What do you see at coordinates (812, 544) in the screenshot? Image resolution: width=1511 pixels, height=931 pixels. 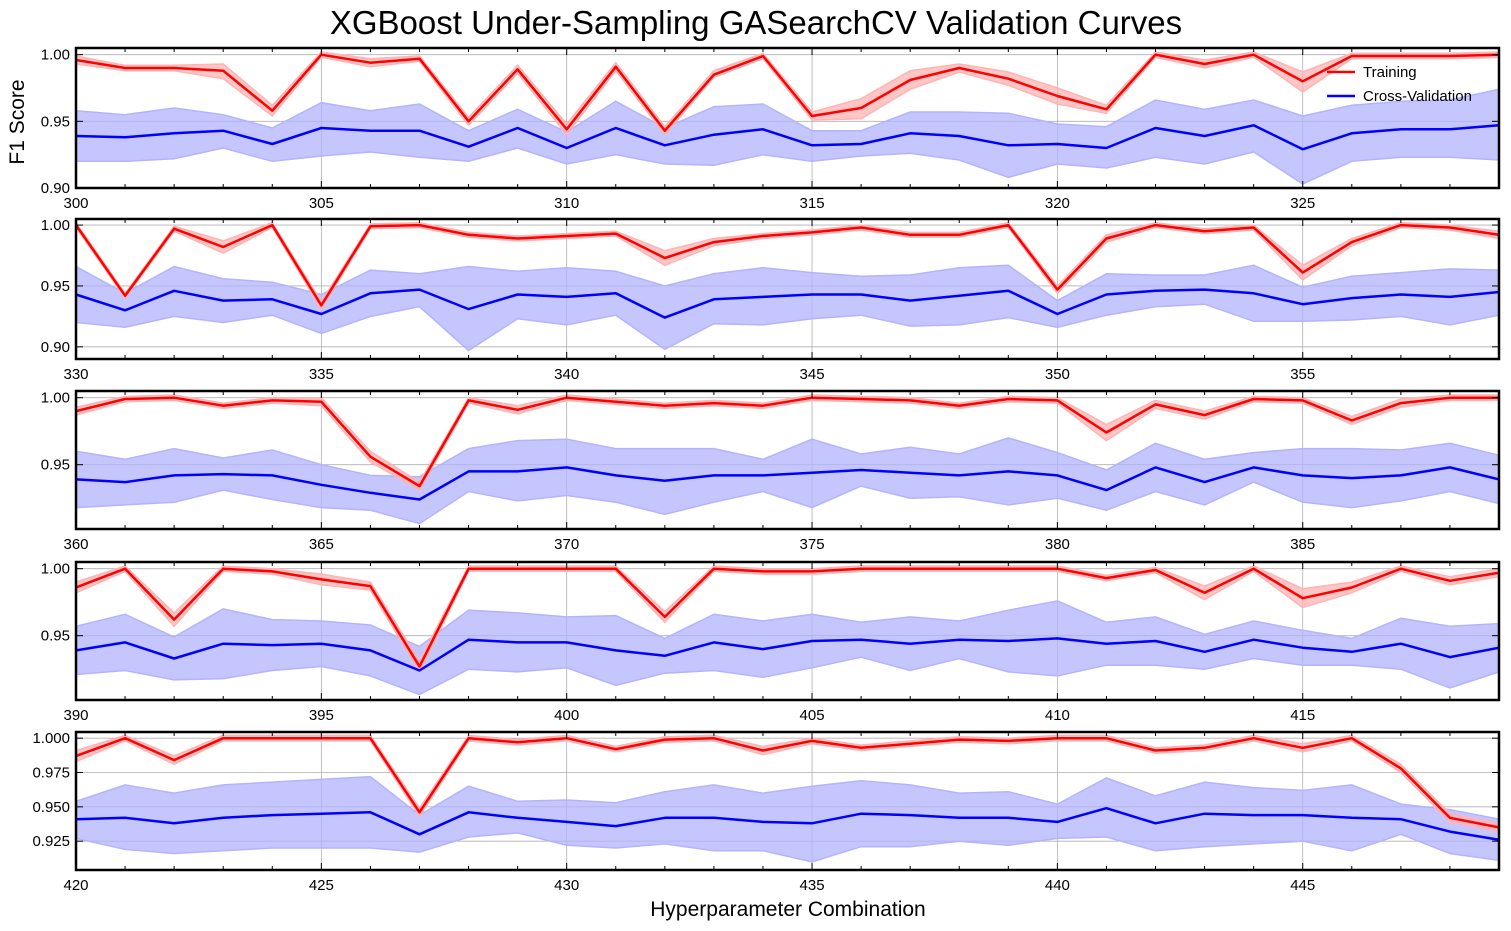 I see `x-tick-label: 375` at bounding box center [812, 544].